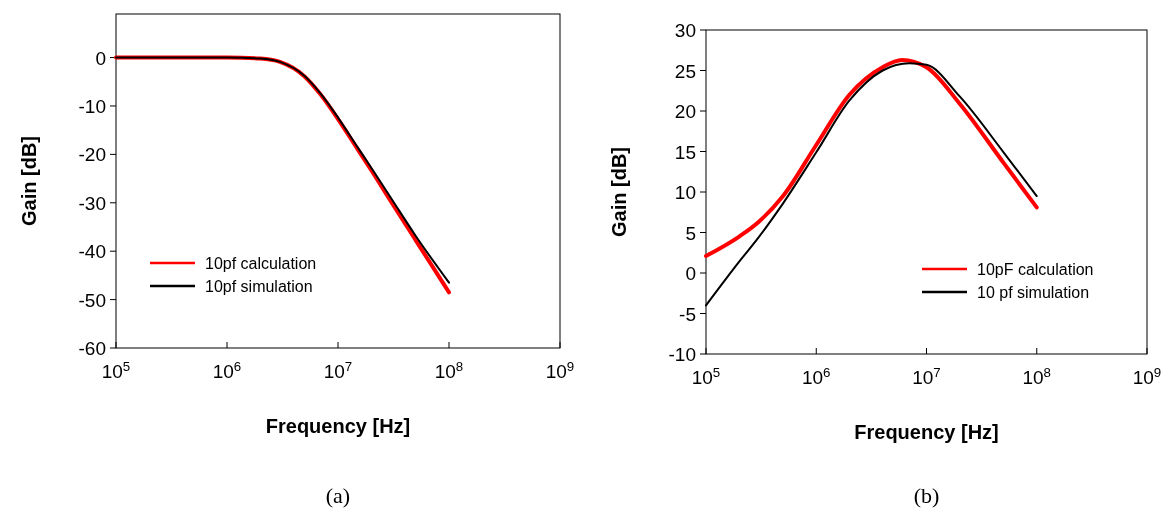 This screenshot has width=1165, height=521. Describe the element at coordinates (685, 71) in the screenshot. I see `y-tick-label: 25` at that location.